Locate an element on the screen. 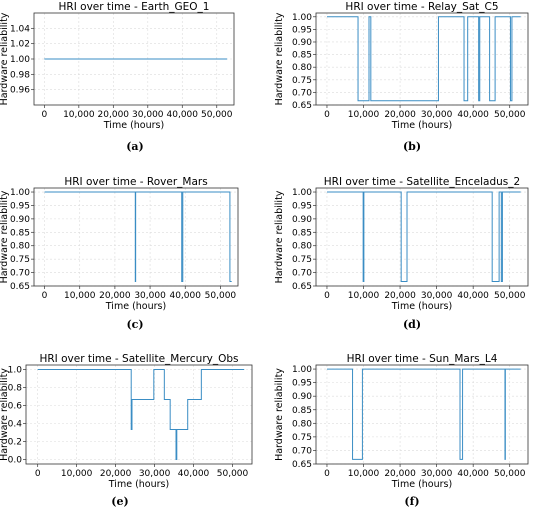 The image size is (550, 515). y-tick-label: 1.02 is located at coordinates (20, 45).